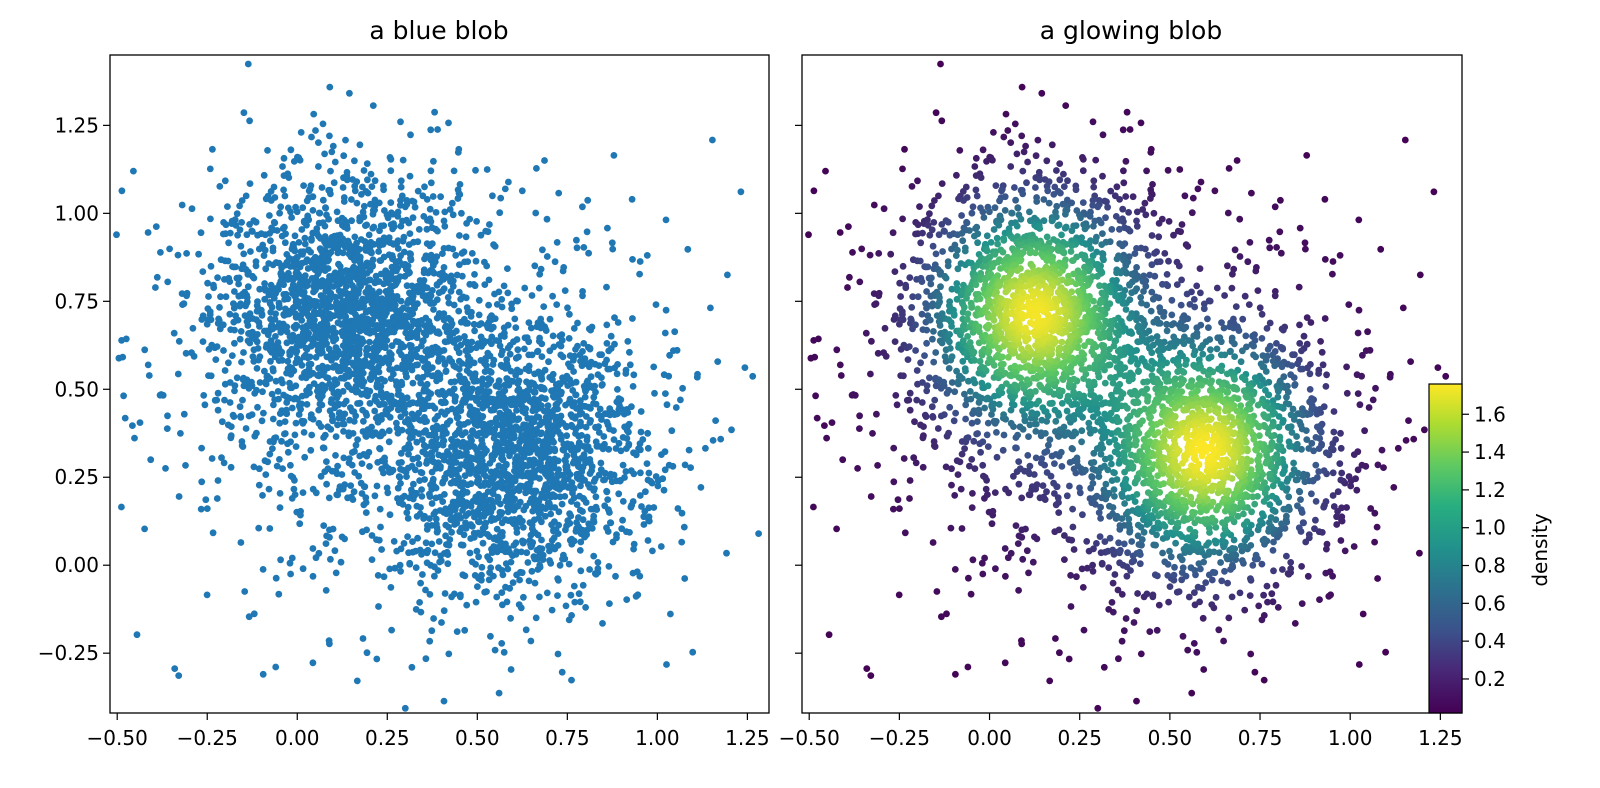 This screenshot has width=1600, height=788. I want to click on y-tick-label: 0.75, so click(76, 301).